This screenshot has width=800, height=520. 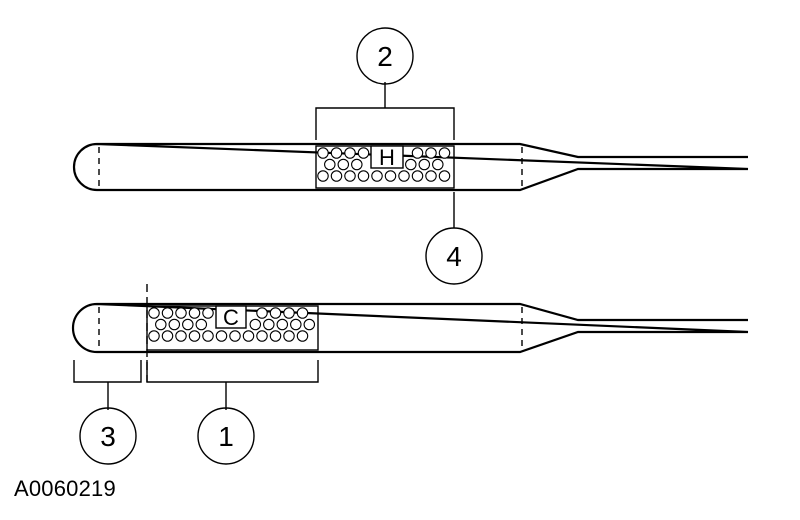 I want to click on callout-1-circle, so click(x=226, y=436).